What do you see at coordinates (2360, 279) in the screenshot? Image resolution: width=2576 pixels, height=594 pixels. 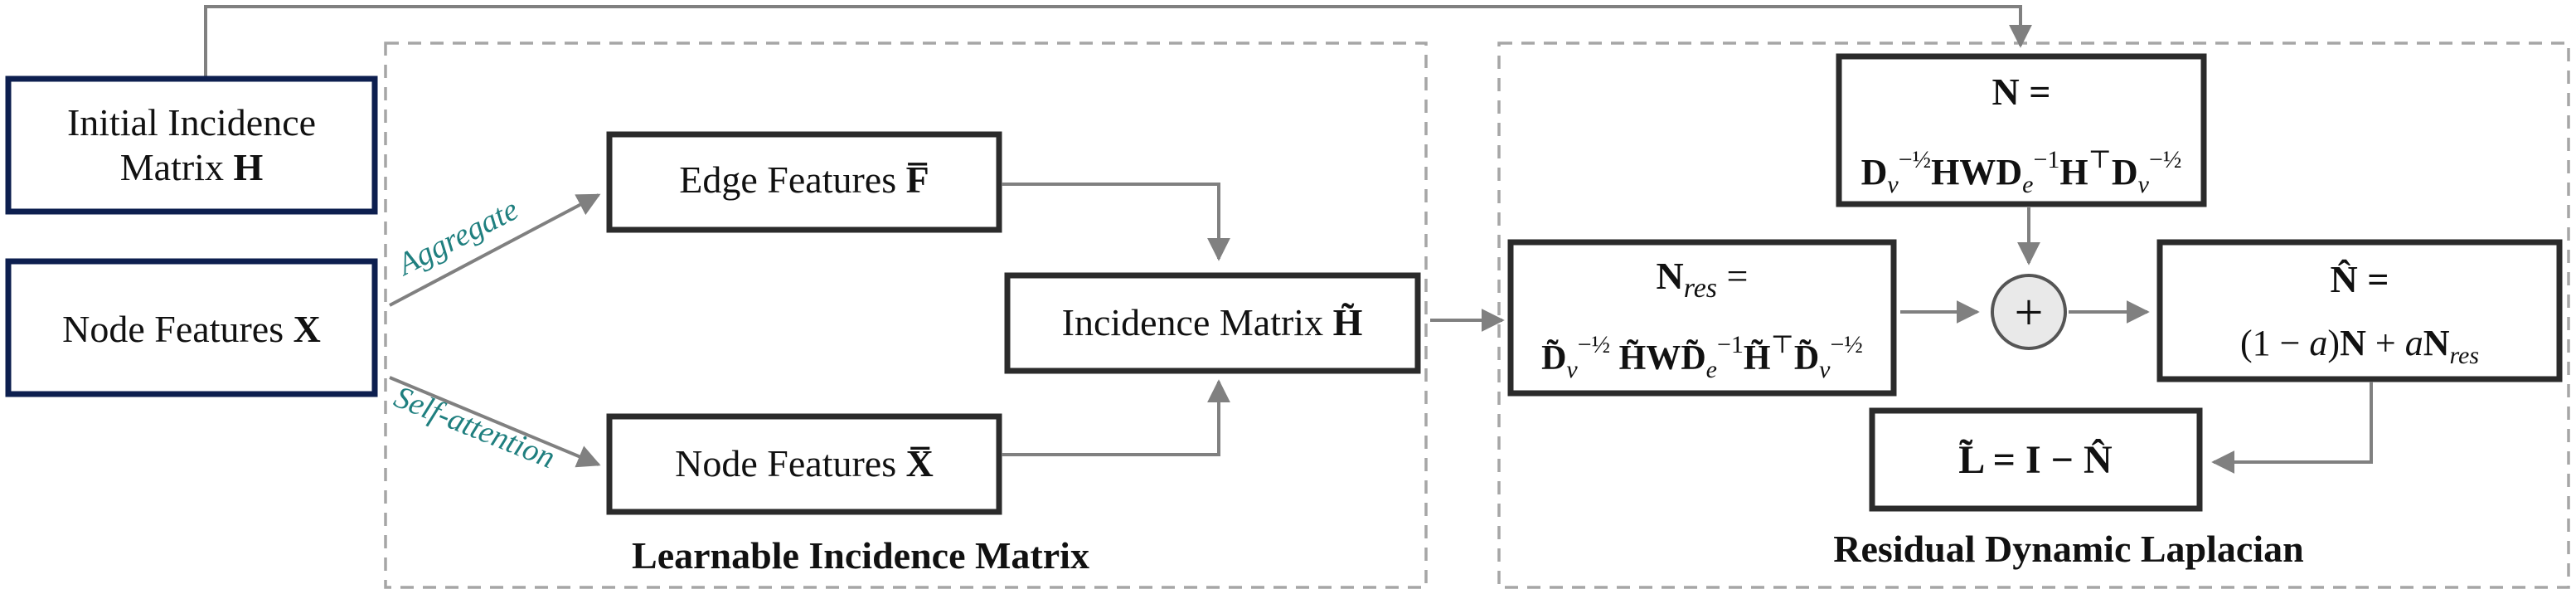 I see `nhat-box-head: N̂ =` at bounding box center [2360, 279].